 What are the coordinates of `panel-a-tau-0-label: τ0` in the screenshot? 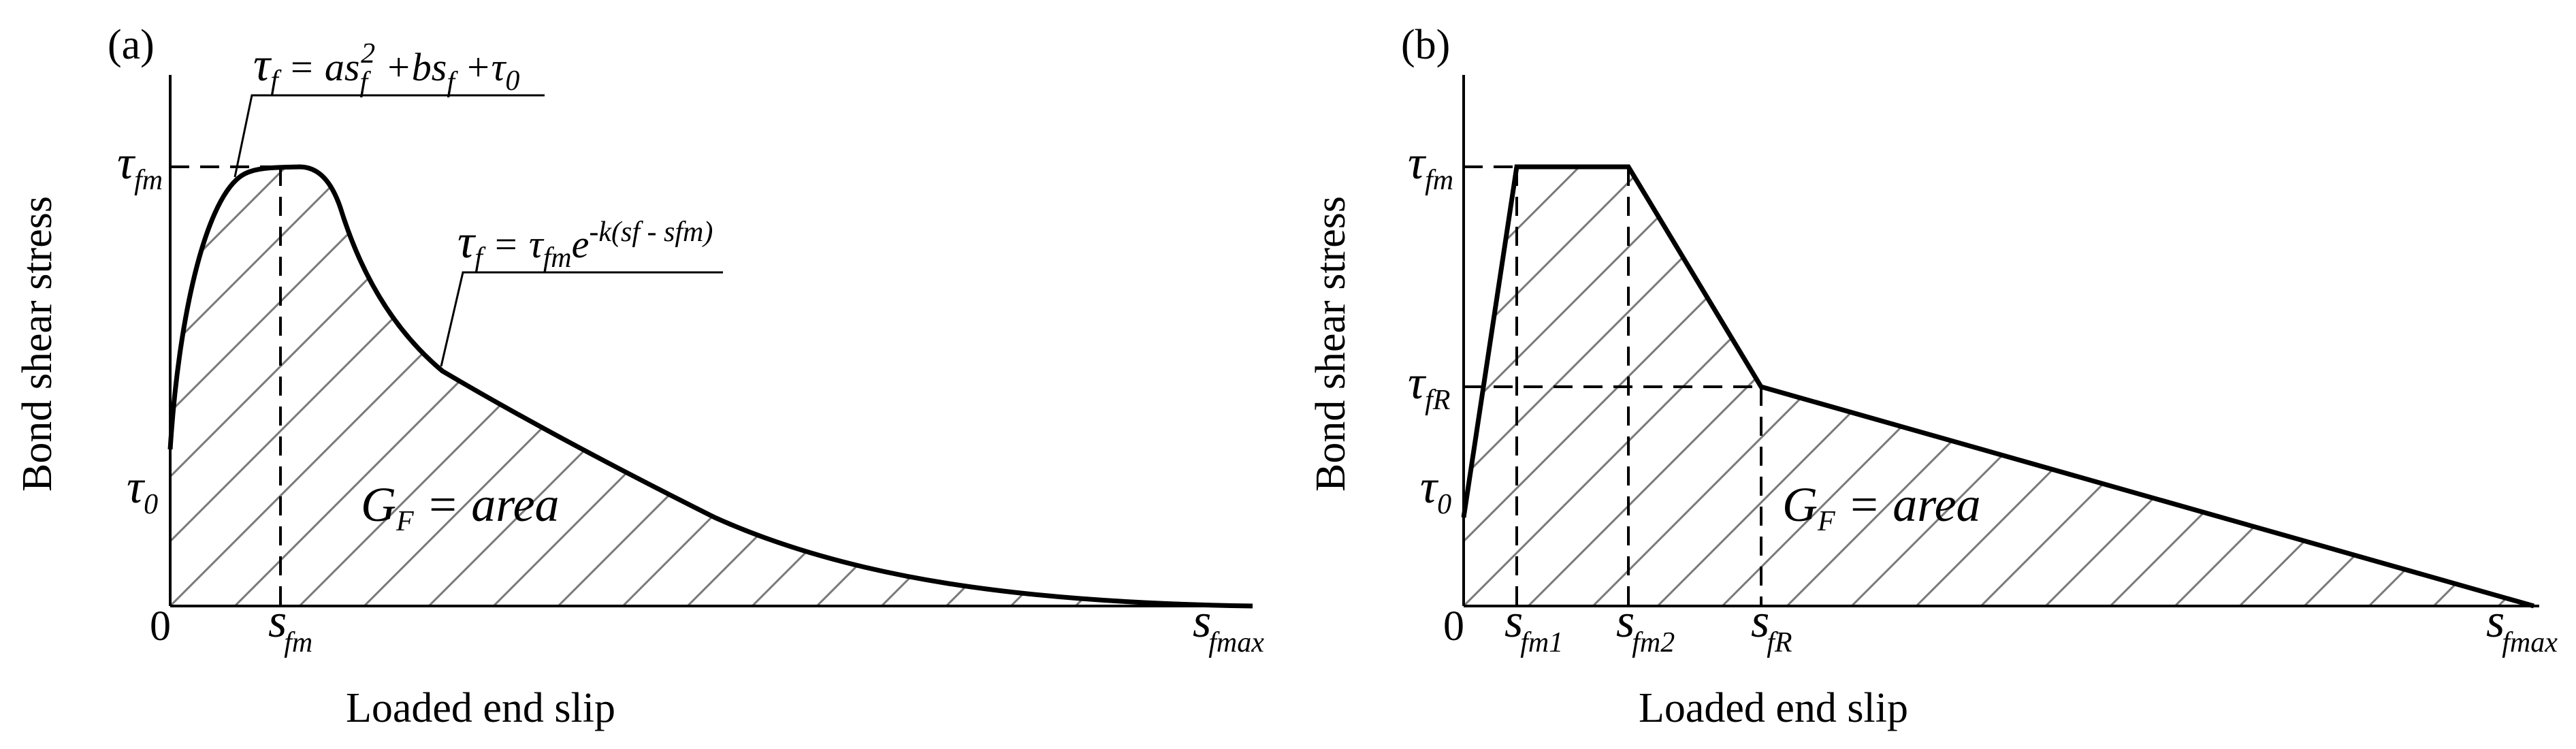 It's located at (143, 490).